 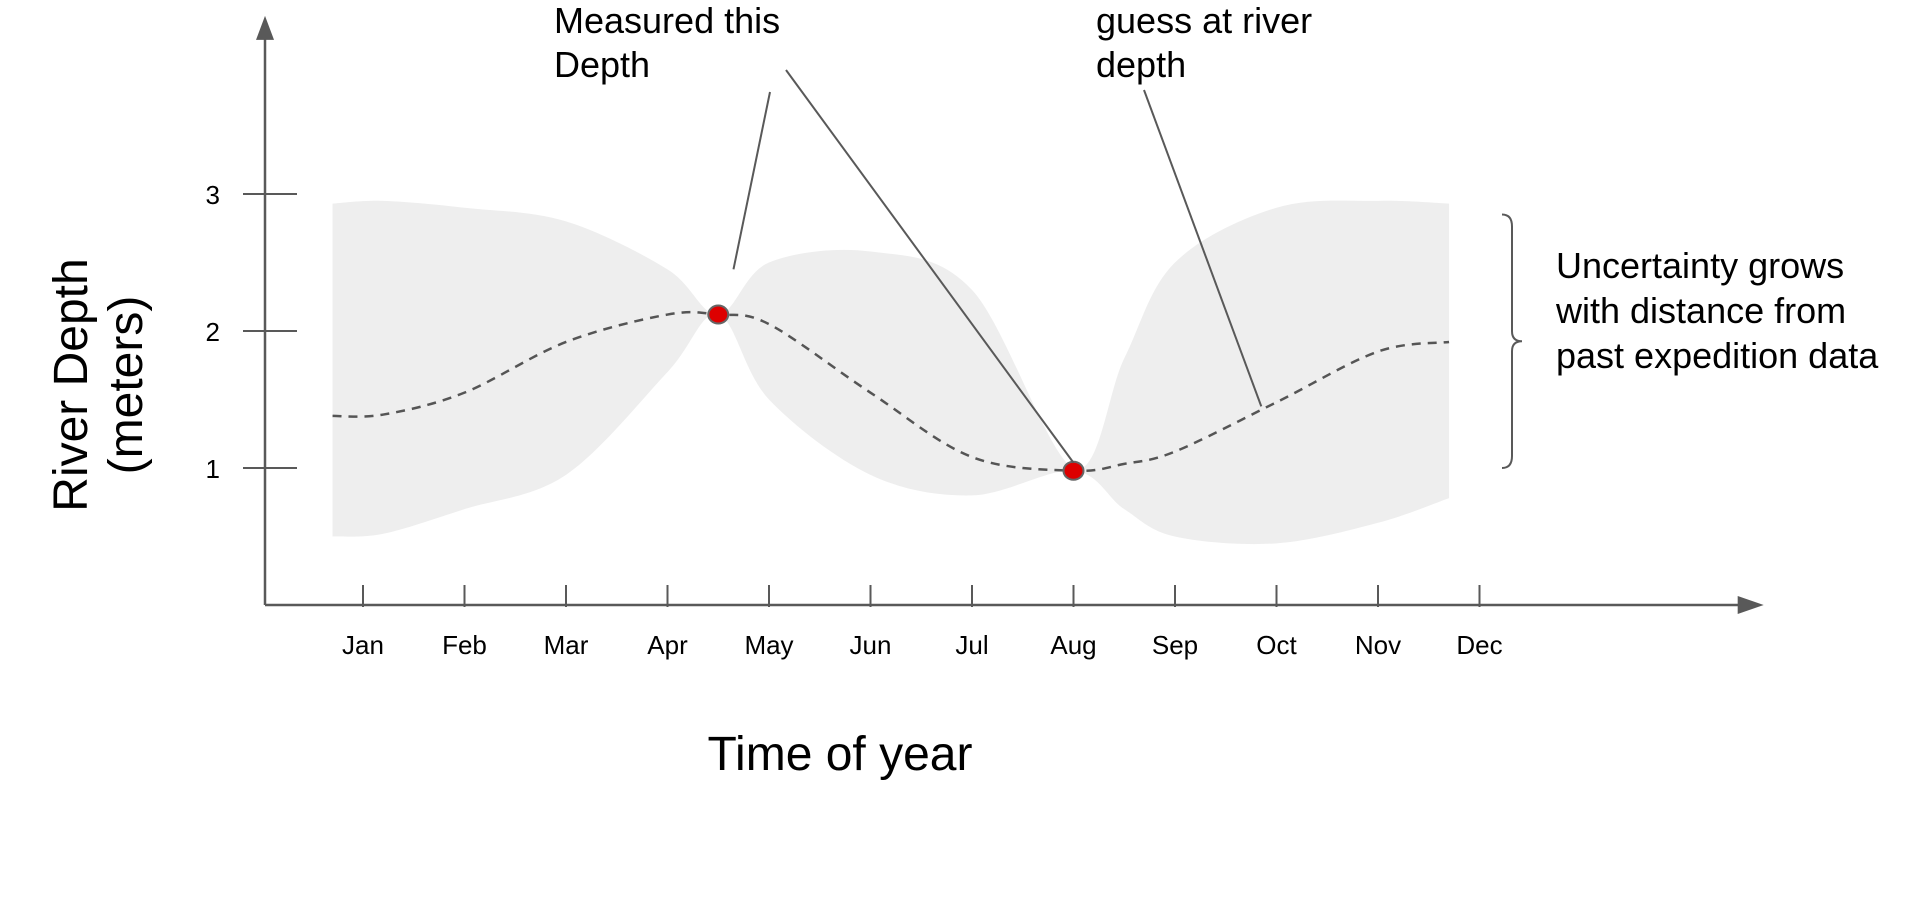 What do you see at coordinates (1175, 645) in the screenshot?
I see `x-tick-label: Sep` at bounding box center [1175, 645].